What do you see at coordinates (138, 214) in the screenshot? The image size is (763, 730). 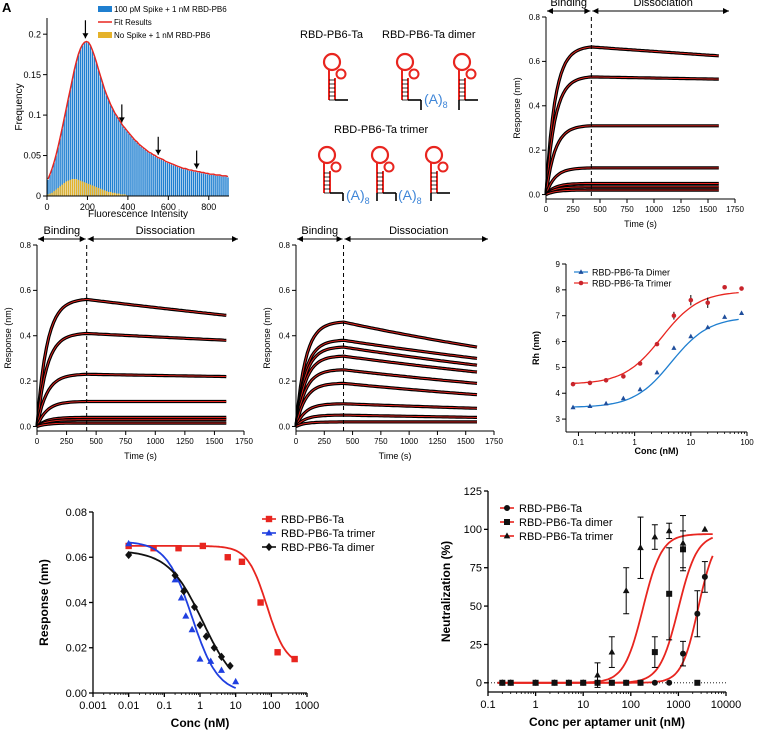 I see `x-axis-label: Fluorescence Intensity` at bounding box center [138, 214].